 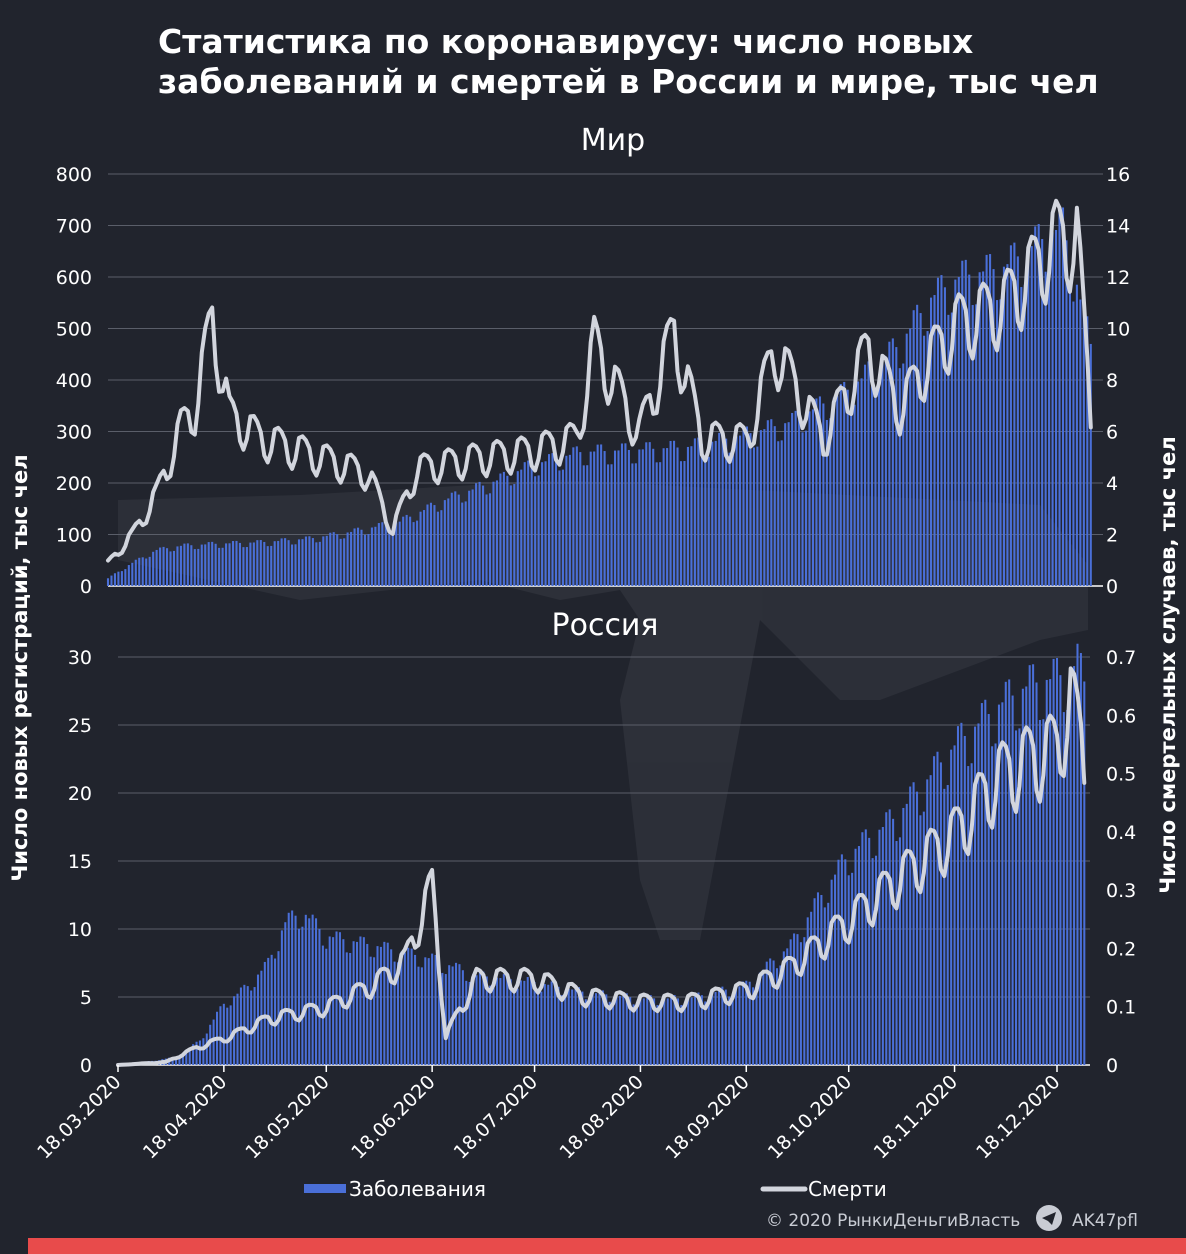 What do you see at coordinates (1168, 664) in the screenshot?
I see `right-axis-label: Число смертельных случаев, тыс чел` at bounding box center [1168, 664].